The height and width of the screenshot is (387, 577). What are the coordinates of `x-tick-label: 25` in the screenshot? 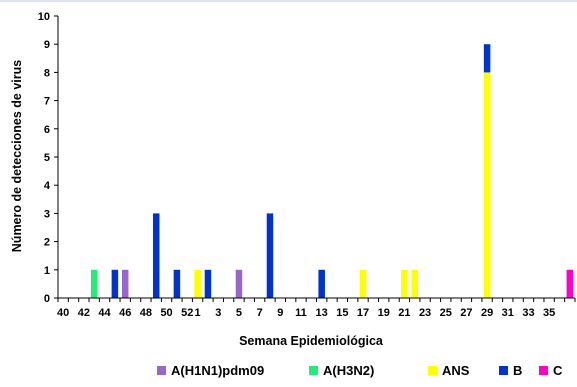 It's located at (446, 313).